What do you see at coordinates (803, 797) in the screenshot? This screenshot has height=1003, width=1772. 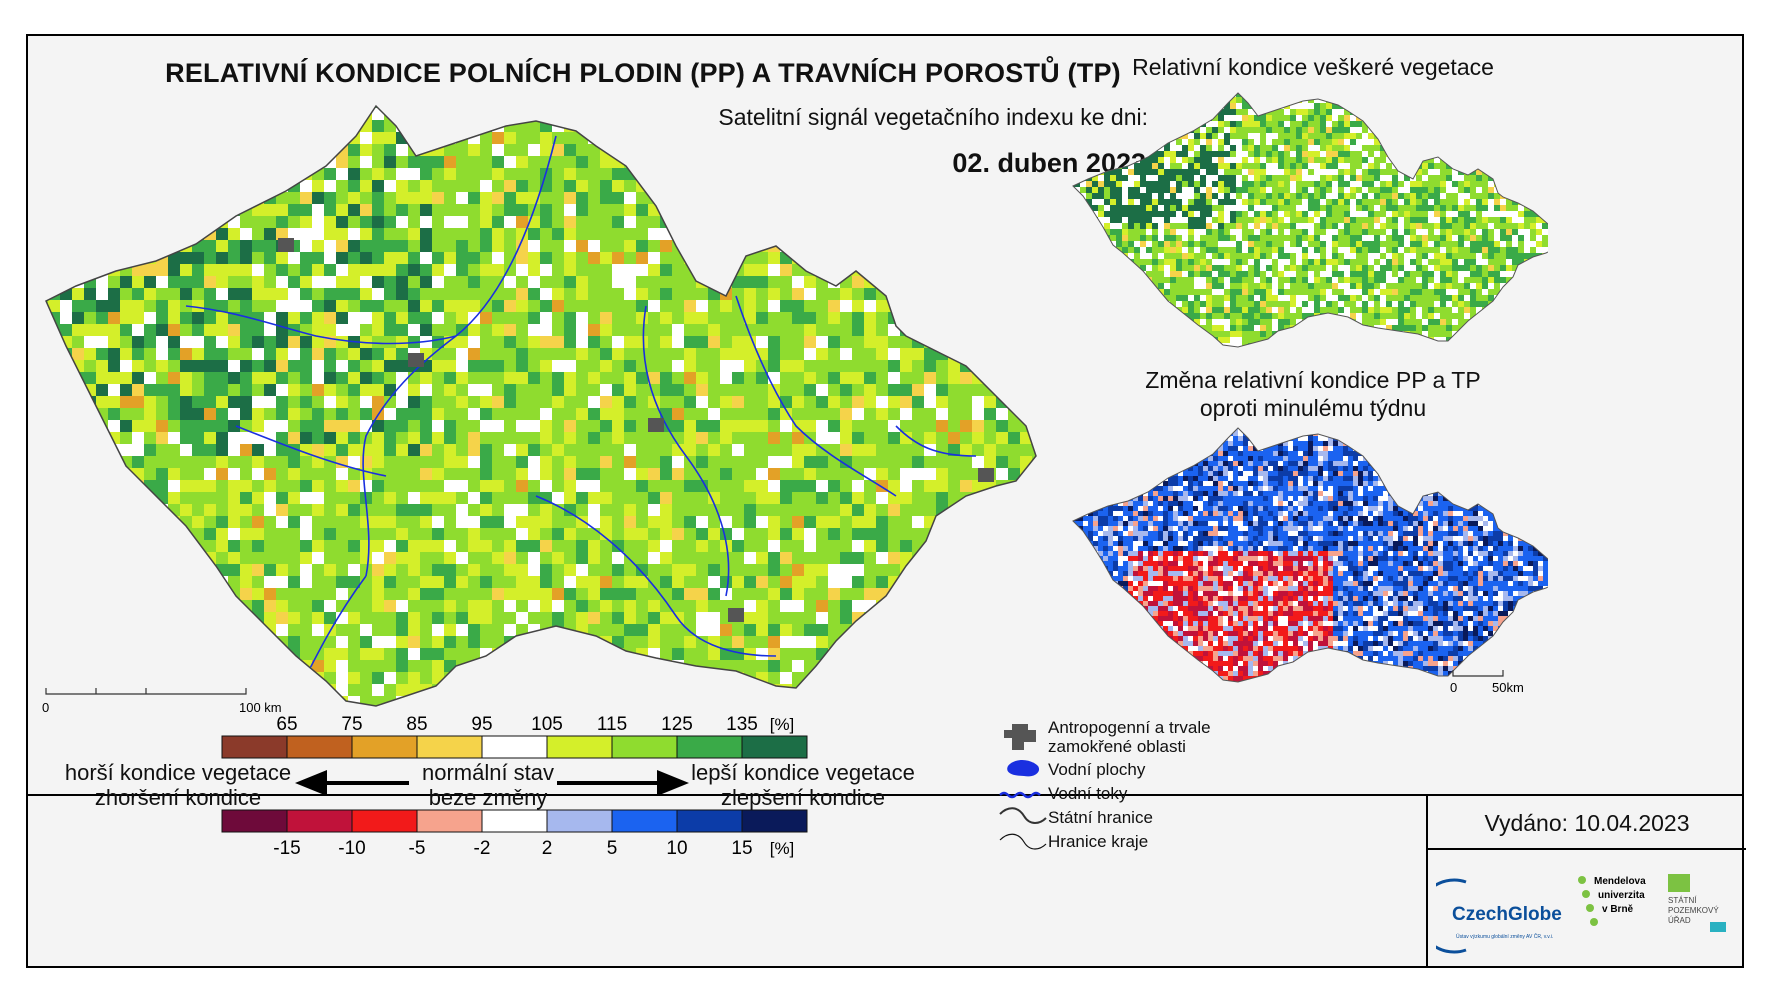 I see `legend-better-line2: zlepšení kondice` at bounding box center [803, 797].